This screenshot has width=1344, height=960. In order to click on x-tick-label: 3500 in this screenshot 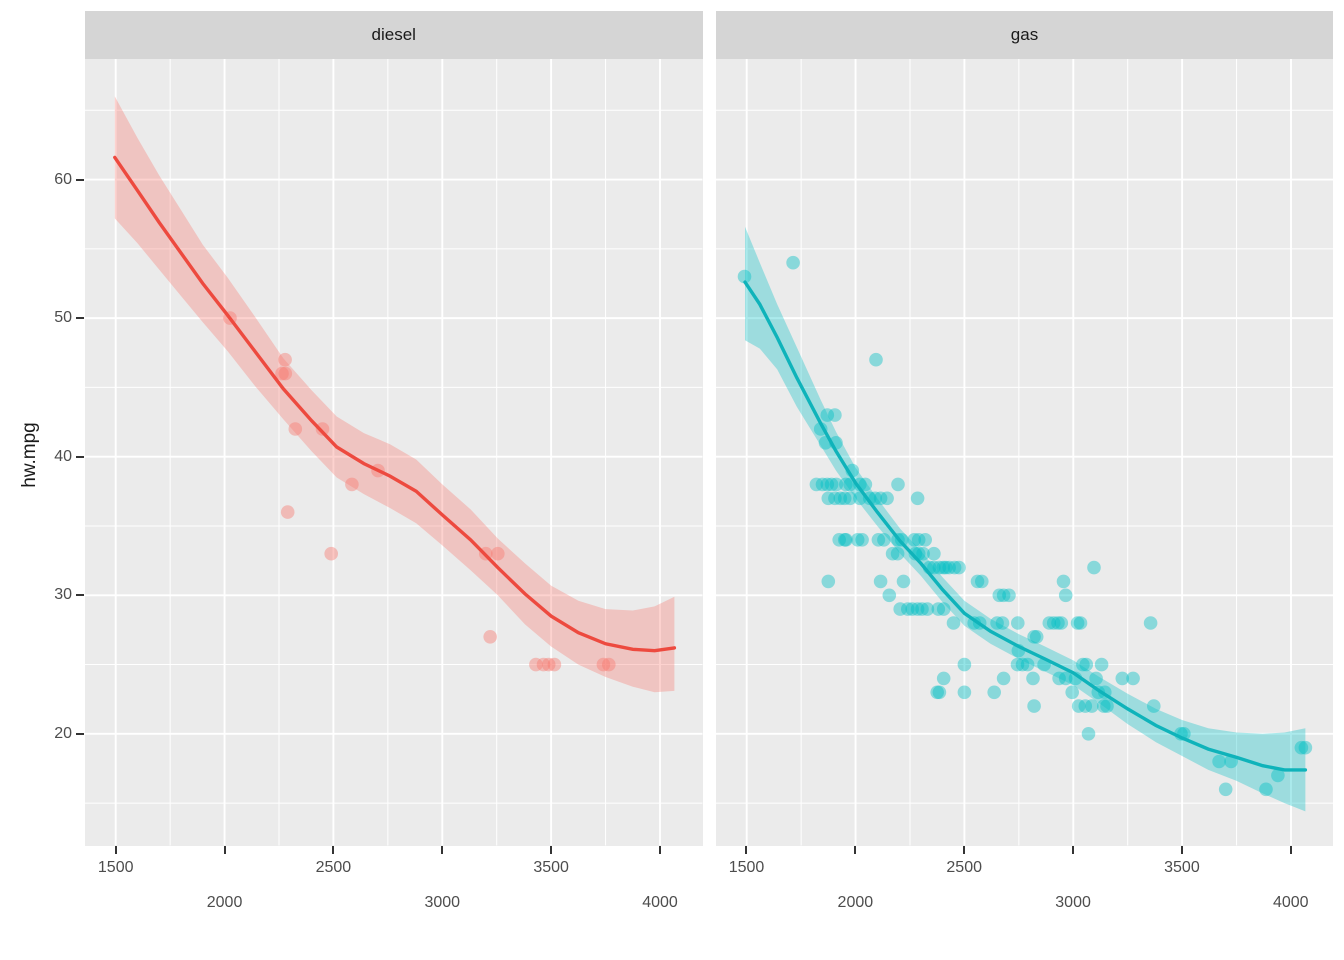, I will do `click(551, 867)`.